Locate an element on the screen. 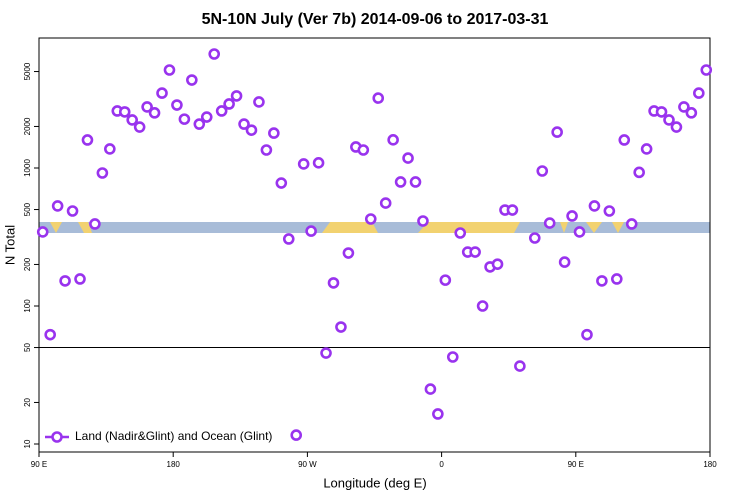  legend-marker is located at coordinates (57, 437).